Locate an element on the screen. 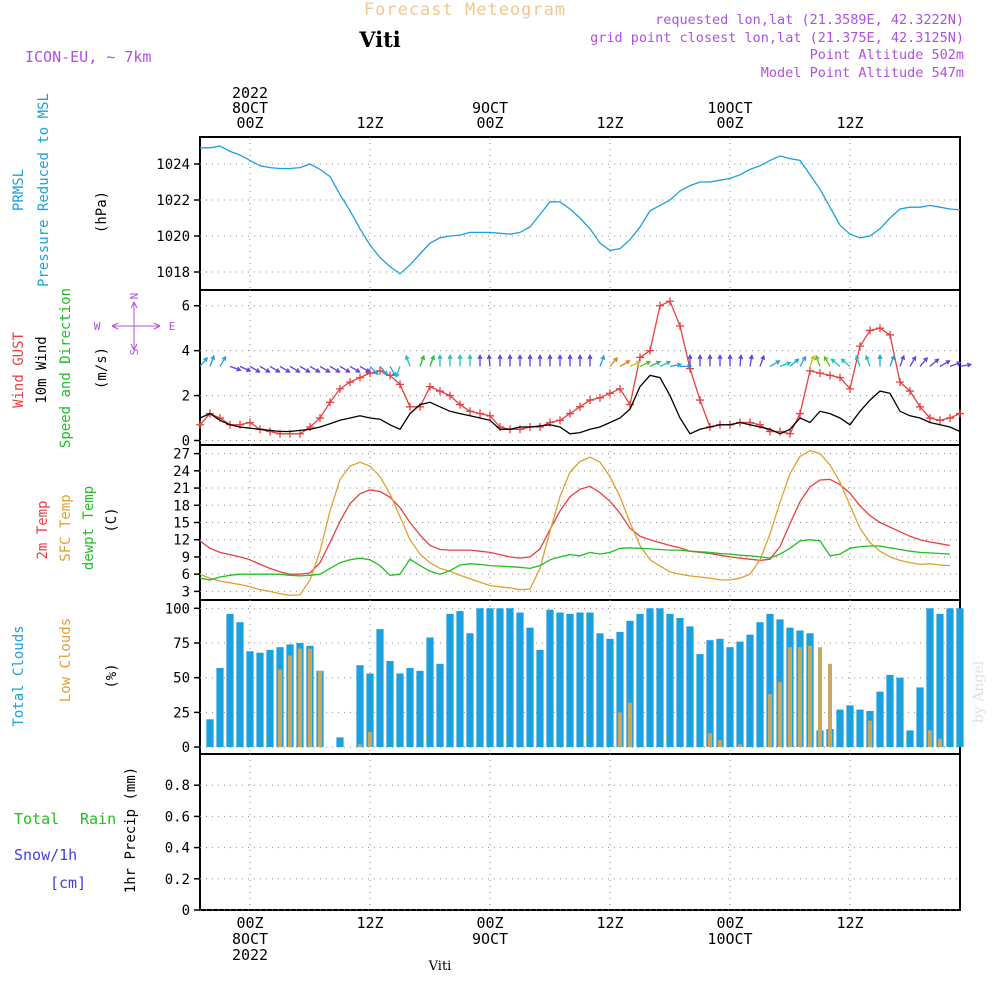 This screenshot has height=1000, width=1000. series-line-t2m is located at coordinates (575, 526).